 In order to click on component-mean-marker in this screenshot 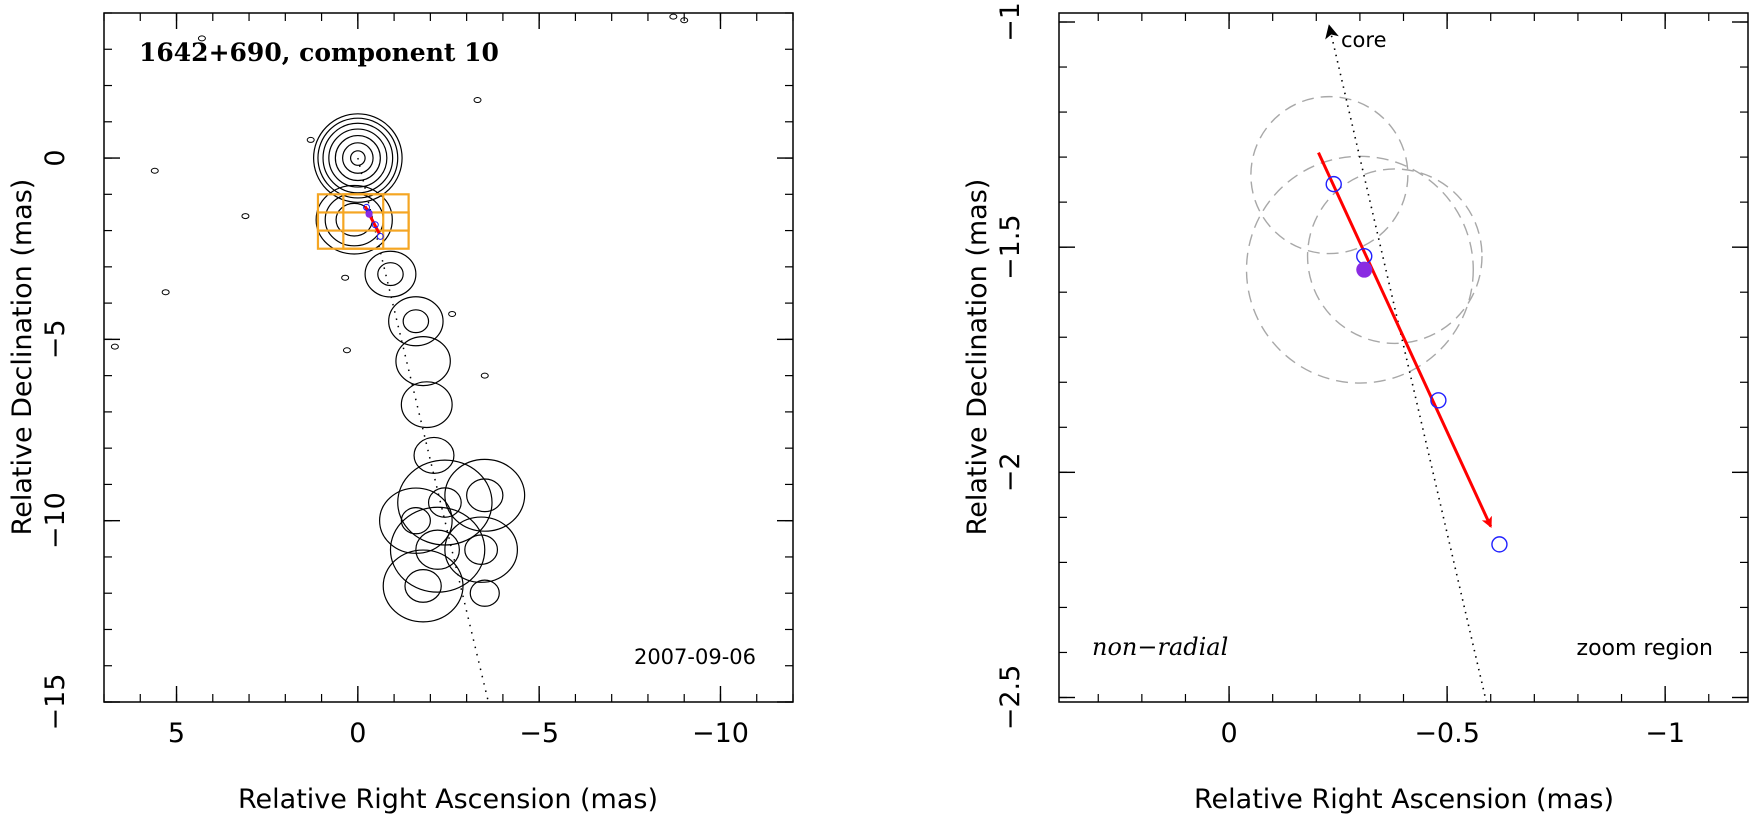, I will do `click(369, 214)`.